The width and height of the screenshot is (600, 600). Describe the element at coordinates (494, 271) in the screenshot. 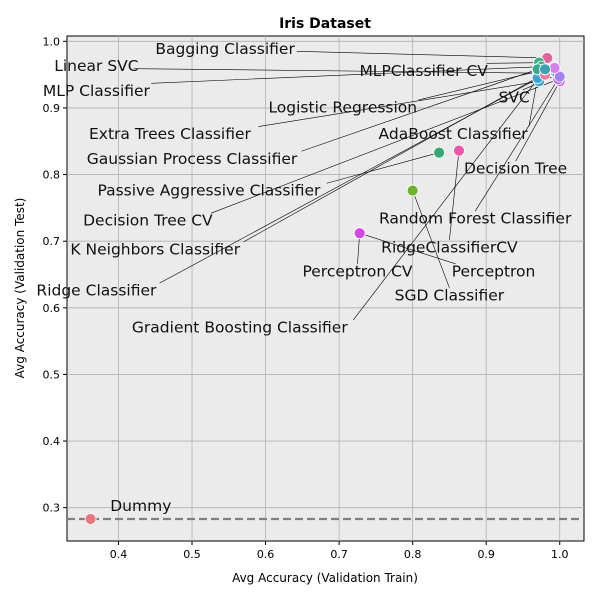

I see `point-label: Perceptron` at that location.